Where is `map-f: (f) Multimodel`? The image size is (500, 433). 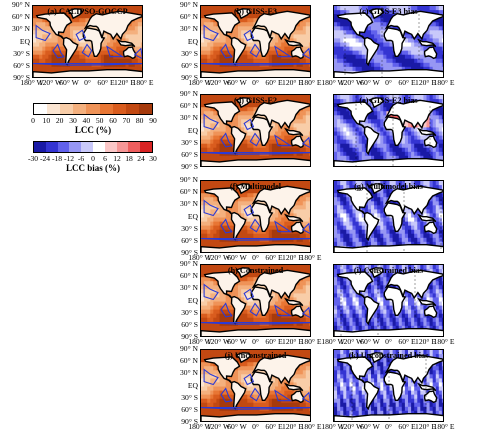
map-f: (f) Multimodel is located at coordinates (255, 216).